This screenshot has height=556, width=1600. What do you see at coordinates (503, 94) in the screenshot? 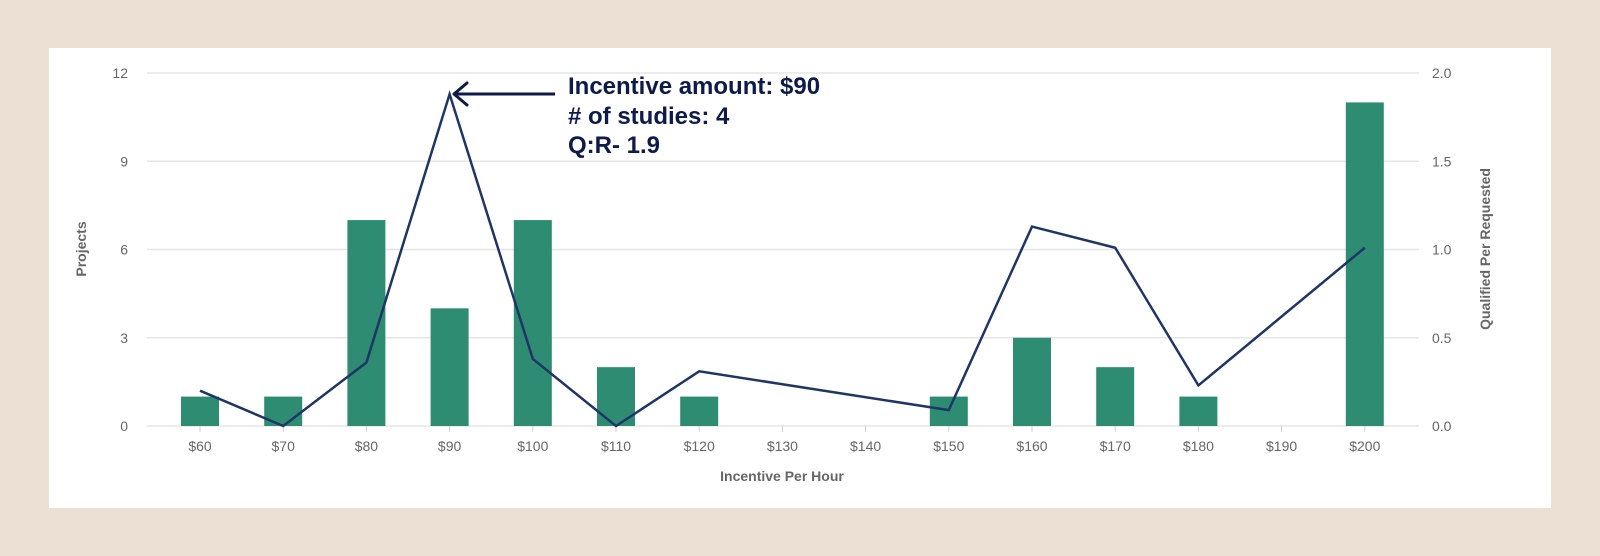
I see `annotation-arrow-icon` at bounding box center [503, 94].